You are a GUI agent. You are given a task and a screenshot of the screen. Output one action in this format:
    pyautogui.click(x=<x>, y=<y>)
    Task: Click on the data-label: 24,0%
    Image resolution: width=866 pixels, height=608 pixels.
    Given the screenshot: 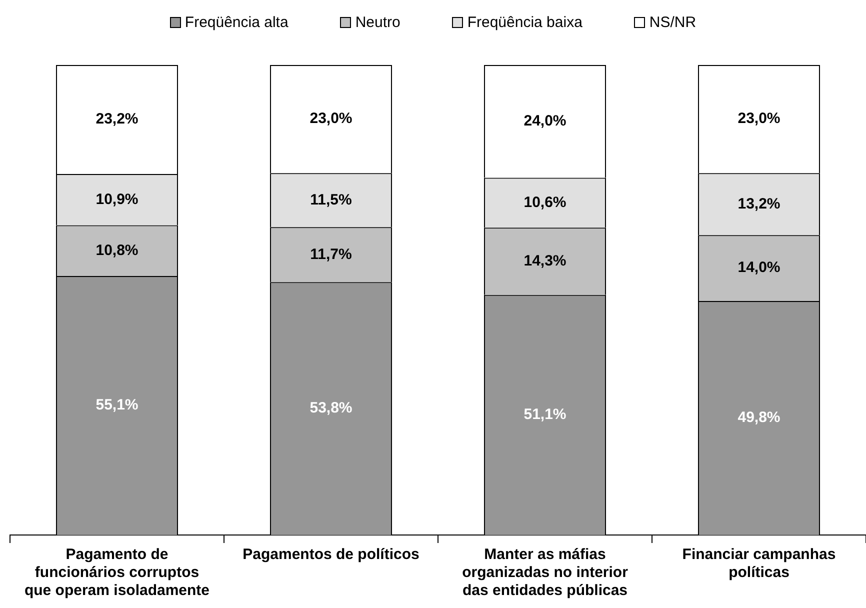 What is the action you would take?
    pyautogui.click(x=545, y=121)
    